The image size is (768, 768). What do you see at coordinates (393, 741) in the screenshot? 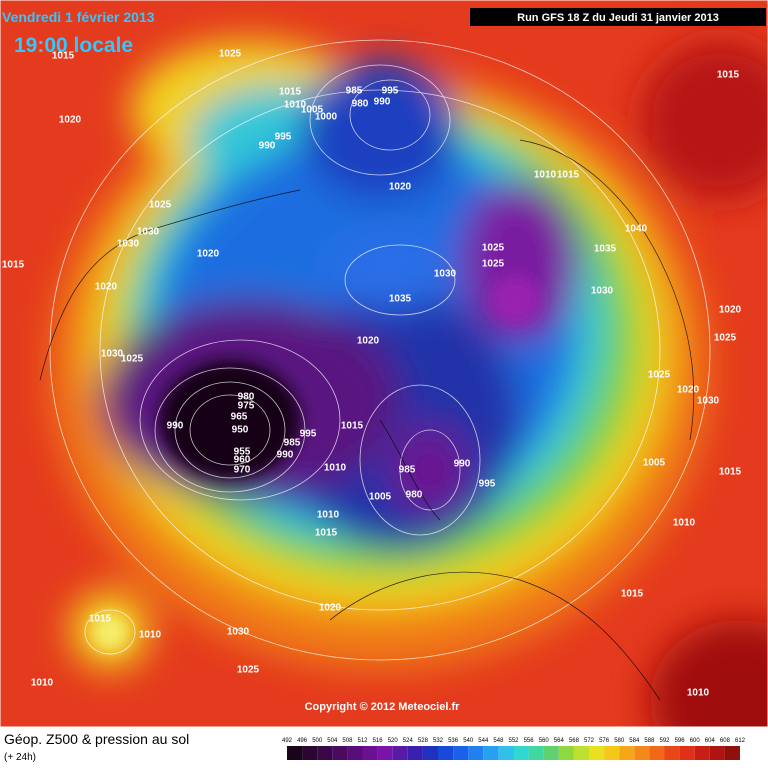
I see `scale-label: 520` at bounding box center [393, 741].